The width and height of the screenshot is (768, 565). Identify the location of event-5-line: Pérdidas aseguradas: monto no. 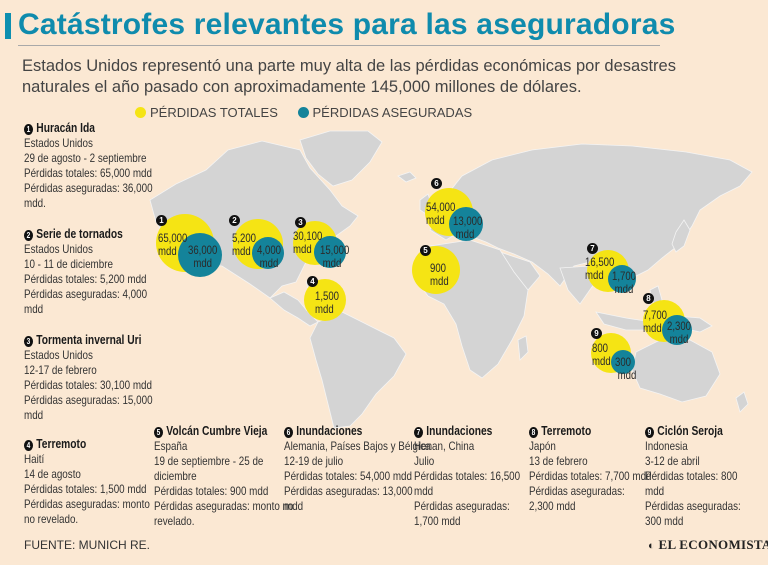
(224, 506).